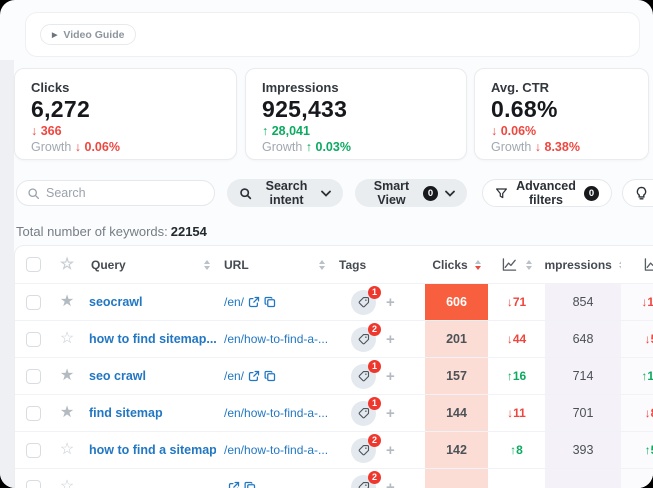 This screenshot has width=653, height=488. Describe the element at coordinates (75, 147) in the screenshot. I see `stat-growth: Growth ↓ 0.06%` at that location.